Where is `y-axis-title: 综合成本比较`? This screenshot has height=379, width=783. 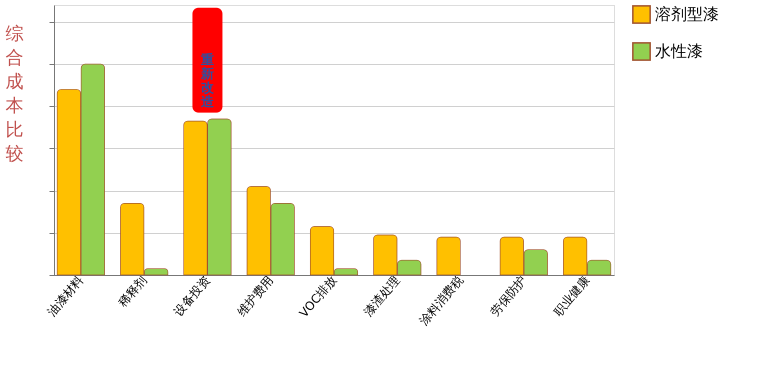 y-axis-title: 综合成本比较 is located at coordinates (15, 94).